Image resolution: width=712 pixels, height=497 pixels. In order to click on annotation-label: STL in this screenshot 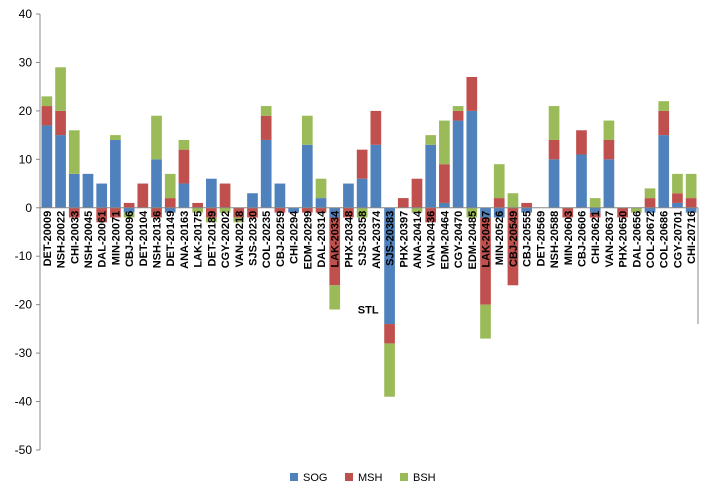, I will do `click(368, 311)`.